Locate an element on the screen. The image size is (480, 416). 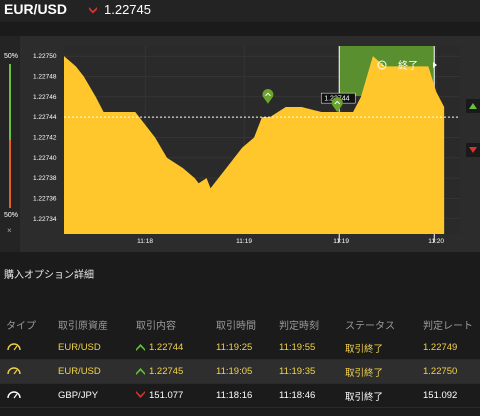
row-judge-rate: 1.22750 is located at coordinates (440, 371).